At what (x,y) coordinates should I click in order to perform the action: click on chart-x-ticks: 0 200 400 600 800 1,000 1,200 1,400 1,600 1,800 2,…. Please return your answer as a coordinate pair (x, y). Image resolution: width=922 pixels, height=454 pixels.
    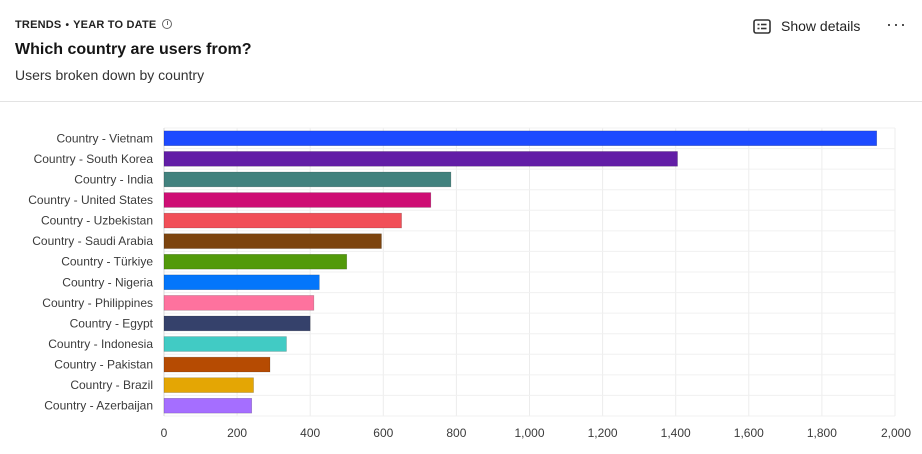
    Looking at the image, I should click on (536, 433).